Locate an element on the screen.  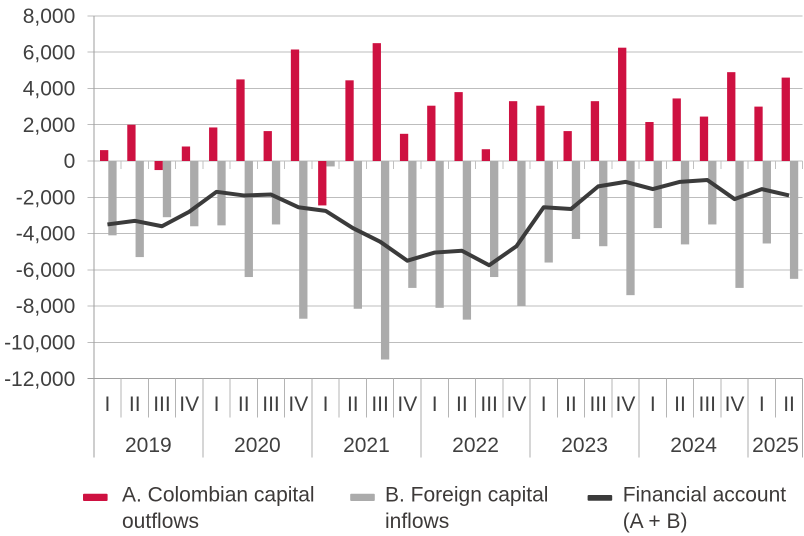
svg-text: 2025 is located at coordinates (775, 445).